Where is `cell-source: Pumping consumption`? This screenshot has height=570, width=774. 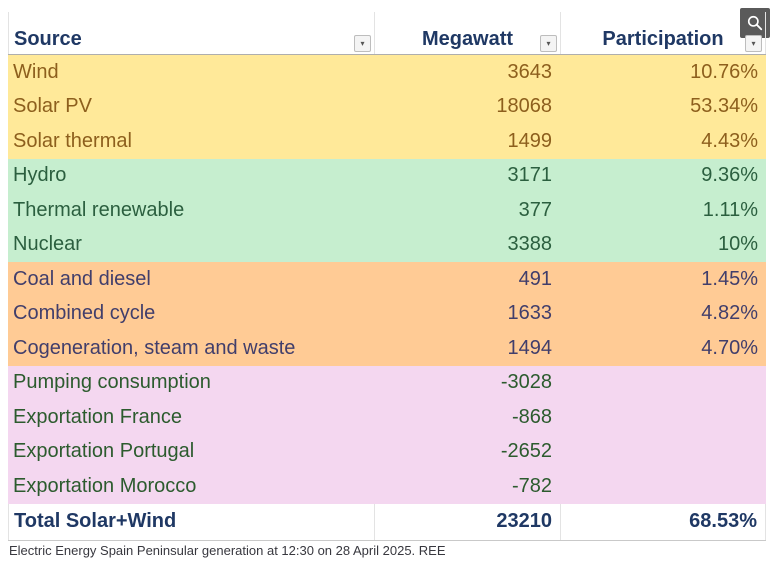 cell-source: Pumping consumption is located at coordinates (112, 382).